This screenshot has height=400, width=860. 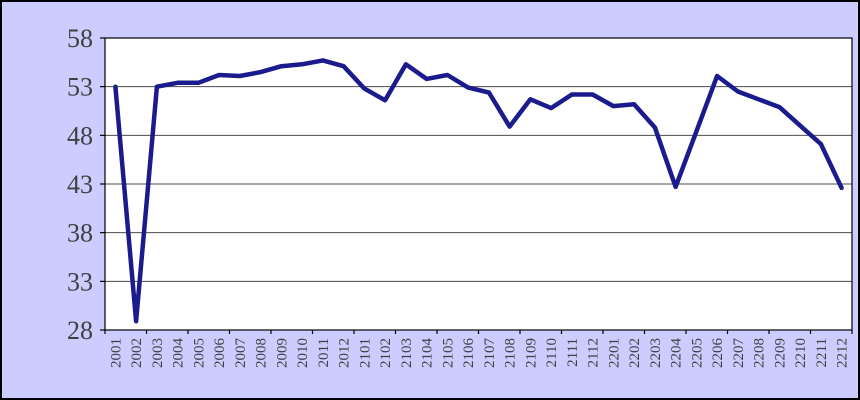 What do you see at coordinates (573, 352) in the screenshot?
I see `x-axis-tick-label: 2111` at bounding box center [573, 352].